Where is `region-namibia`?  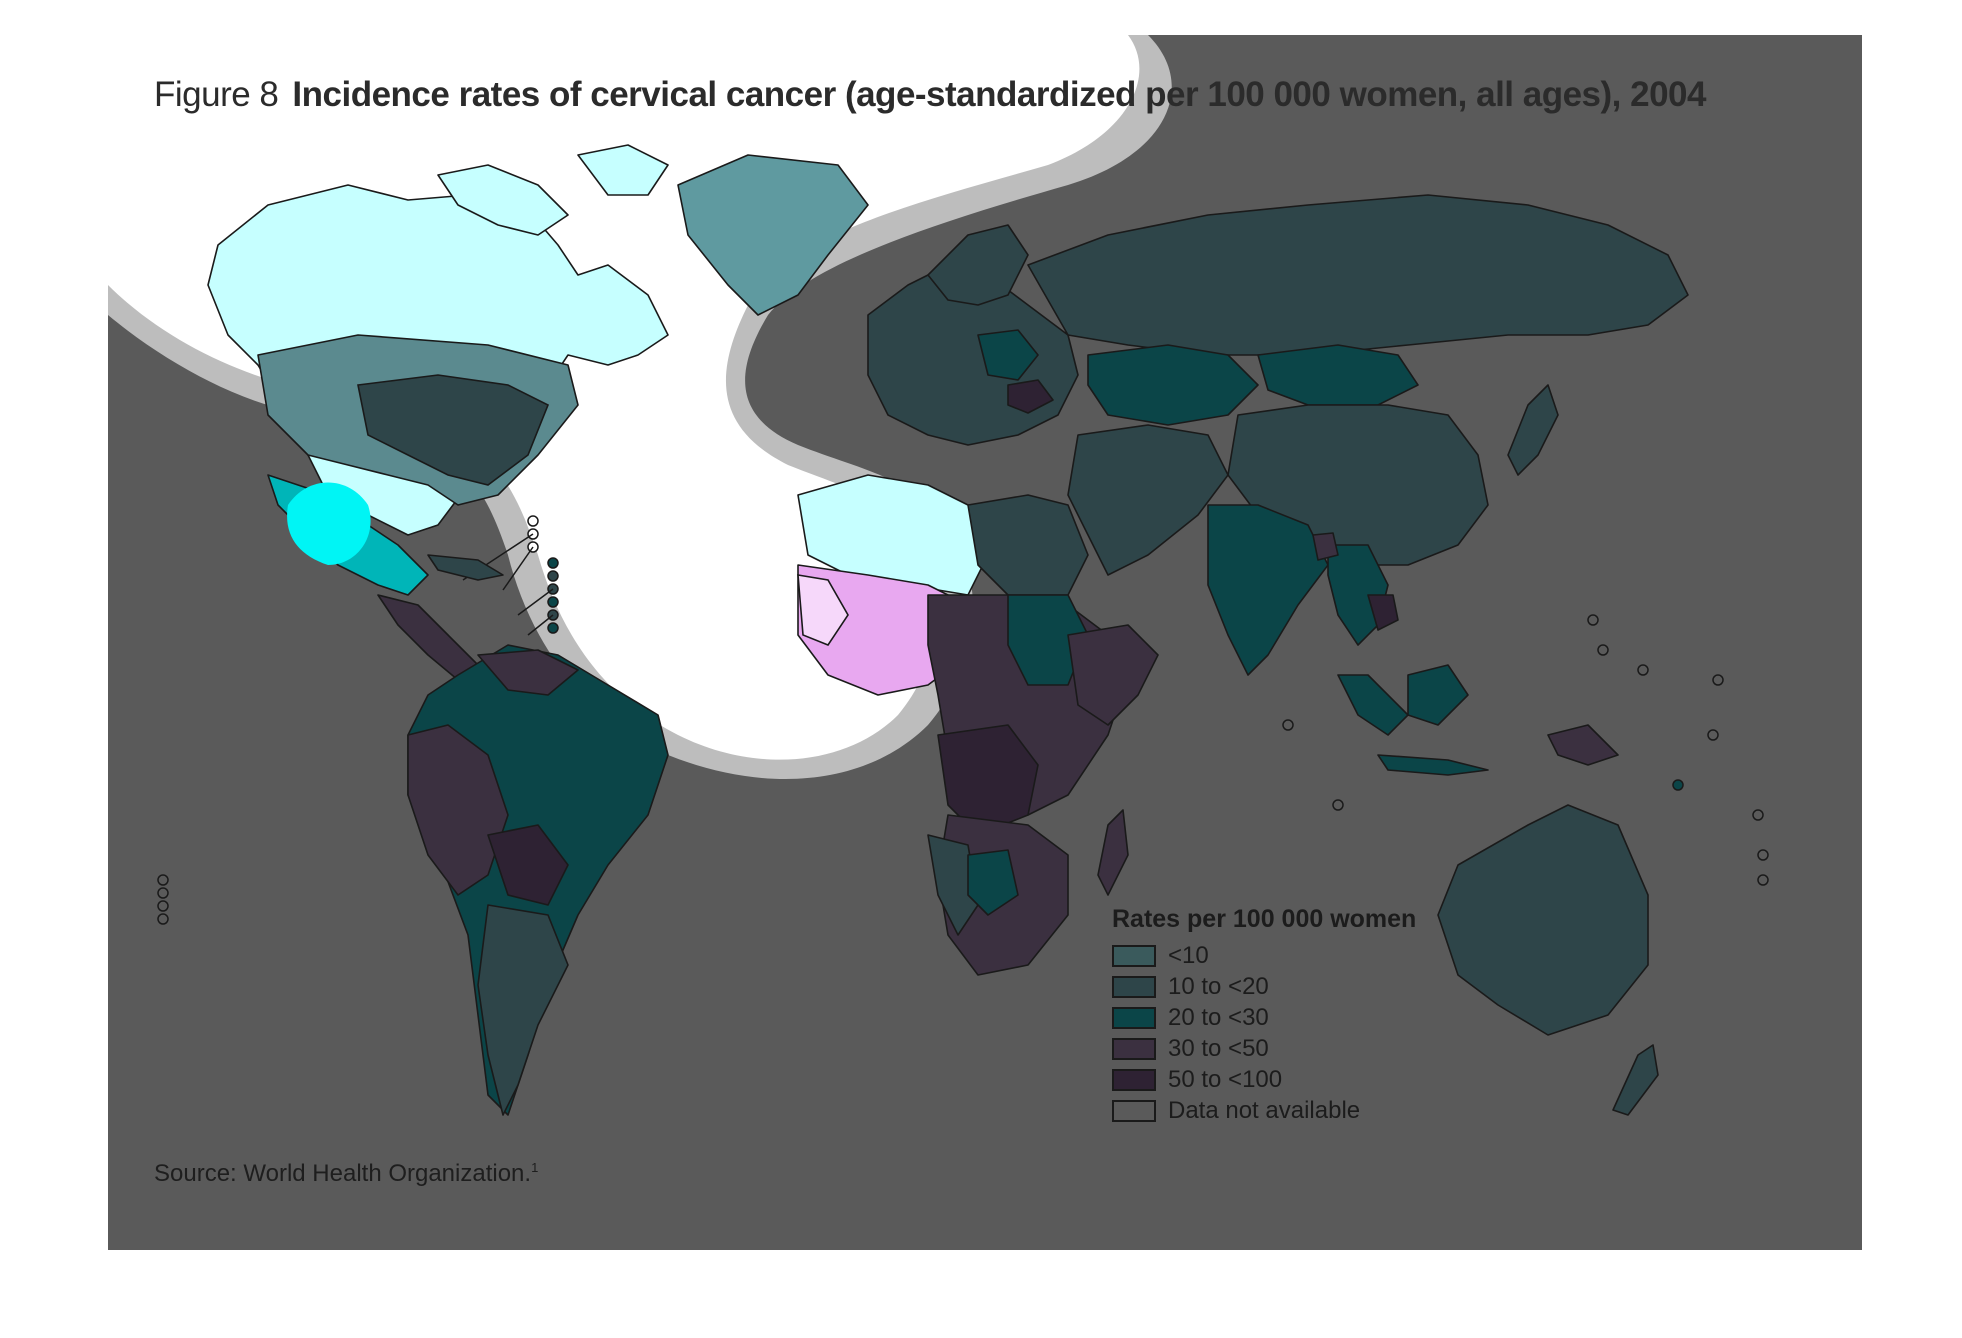 region-namibia is located at coordinates (953, 885).